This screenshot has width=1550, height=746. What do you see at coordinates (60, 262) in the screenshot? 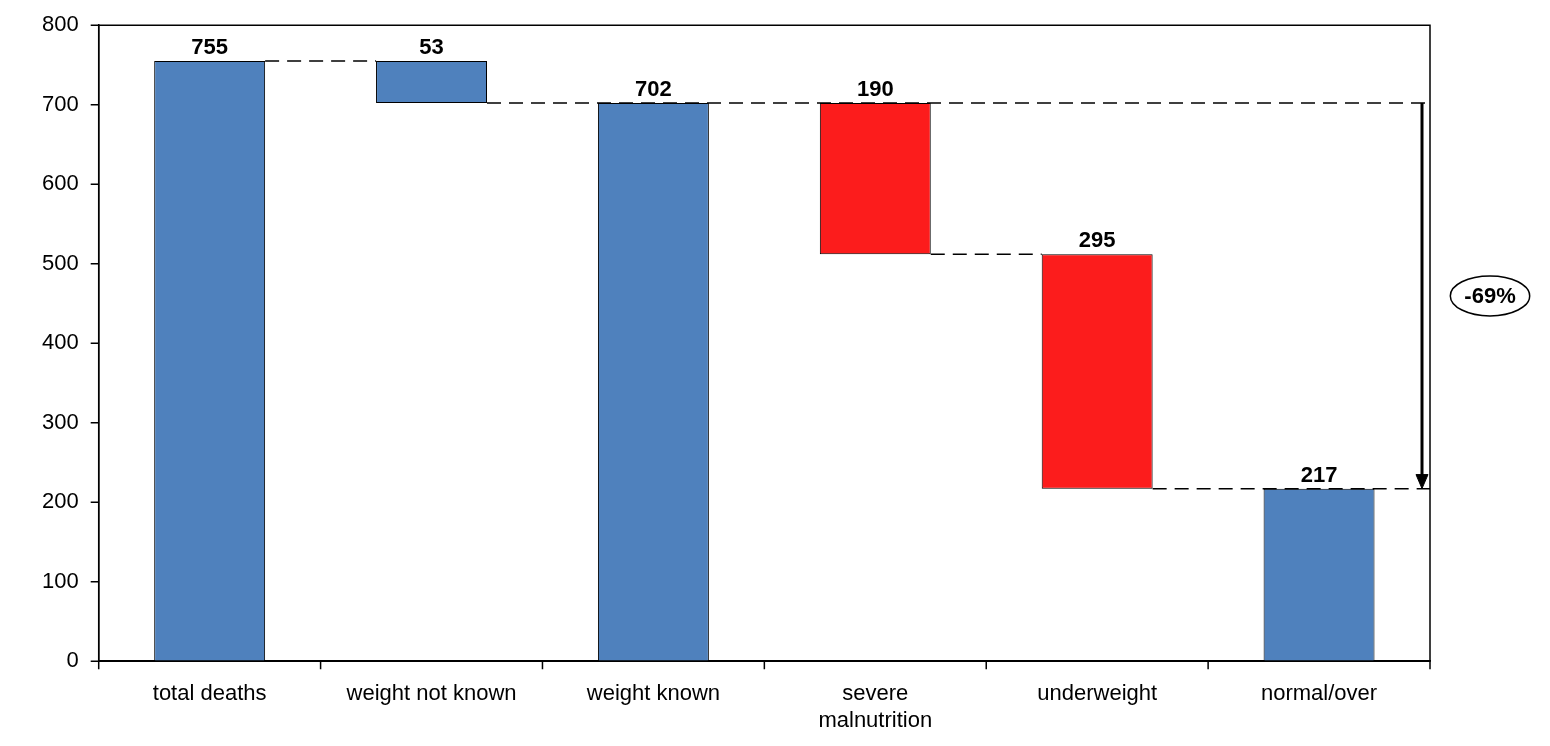
I see `y-tick-label: 500` at bounding box center [60, 262].